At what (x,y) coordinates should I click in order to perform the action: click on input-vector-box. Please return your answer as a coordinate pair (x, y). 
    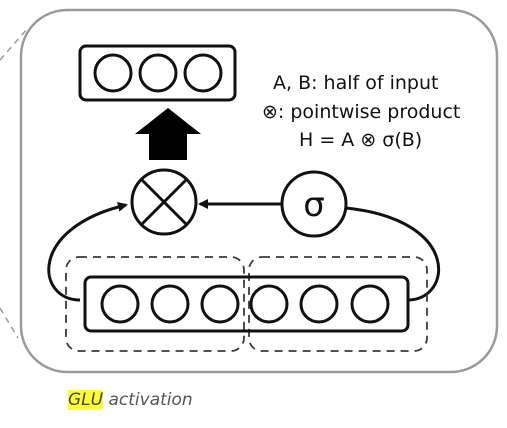
    Looking at the image, I should click on (246, 304).